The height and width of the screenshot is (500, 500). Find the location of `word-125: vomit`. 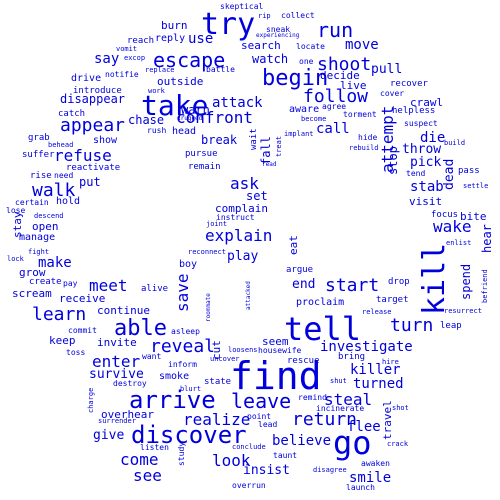

word-125: vomit is located at coordinates (127, 49).